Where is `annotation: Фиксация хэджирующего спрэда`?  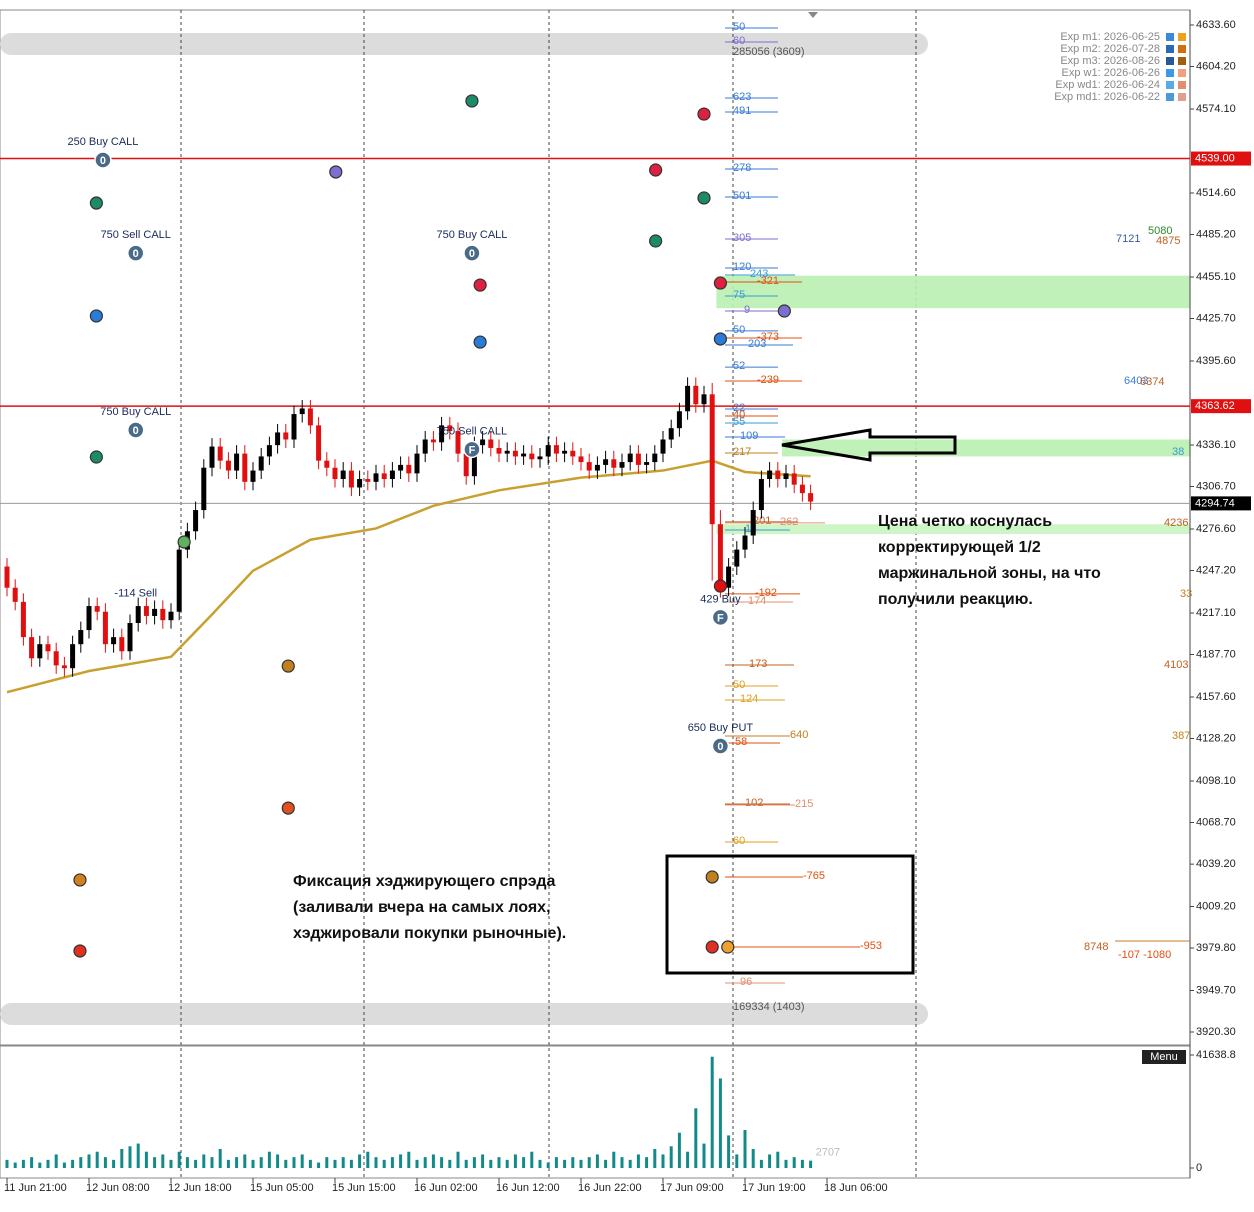
annotation: Фиксация хэджирующего спрэда is located at coordinates (424, 881).